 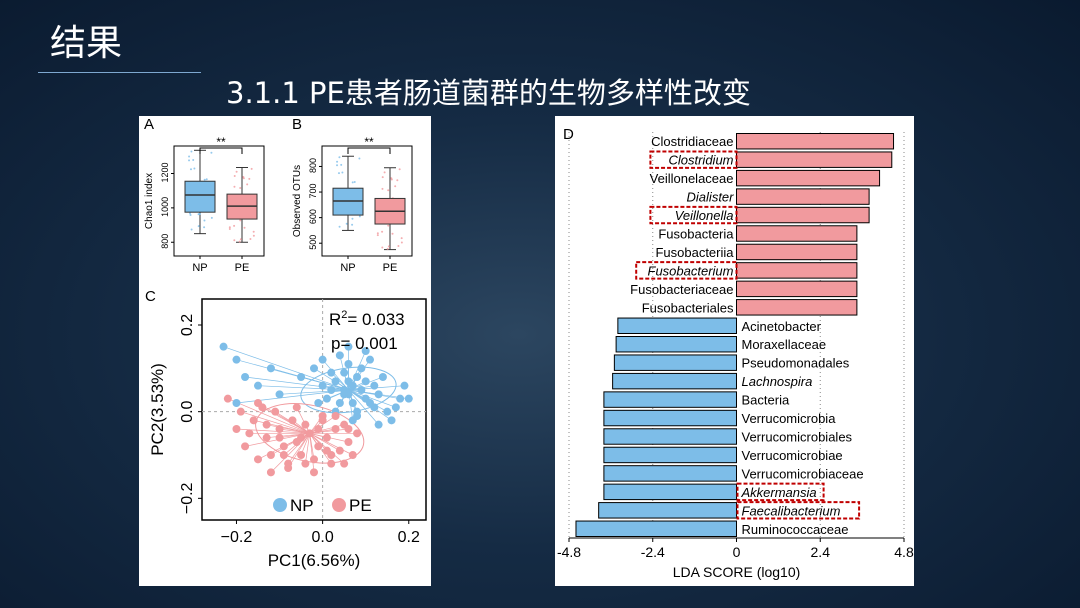 What do you see at coordinates (696, 234) in the screenshot?
I see `lda-taxon-label: Fusobacteria` at bounding box center [696, 234].